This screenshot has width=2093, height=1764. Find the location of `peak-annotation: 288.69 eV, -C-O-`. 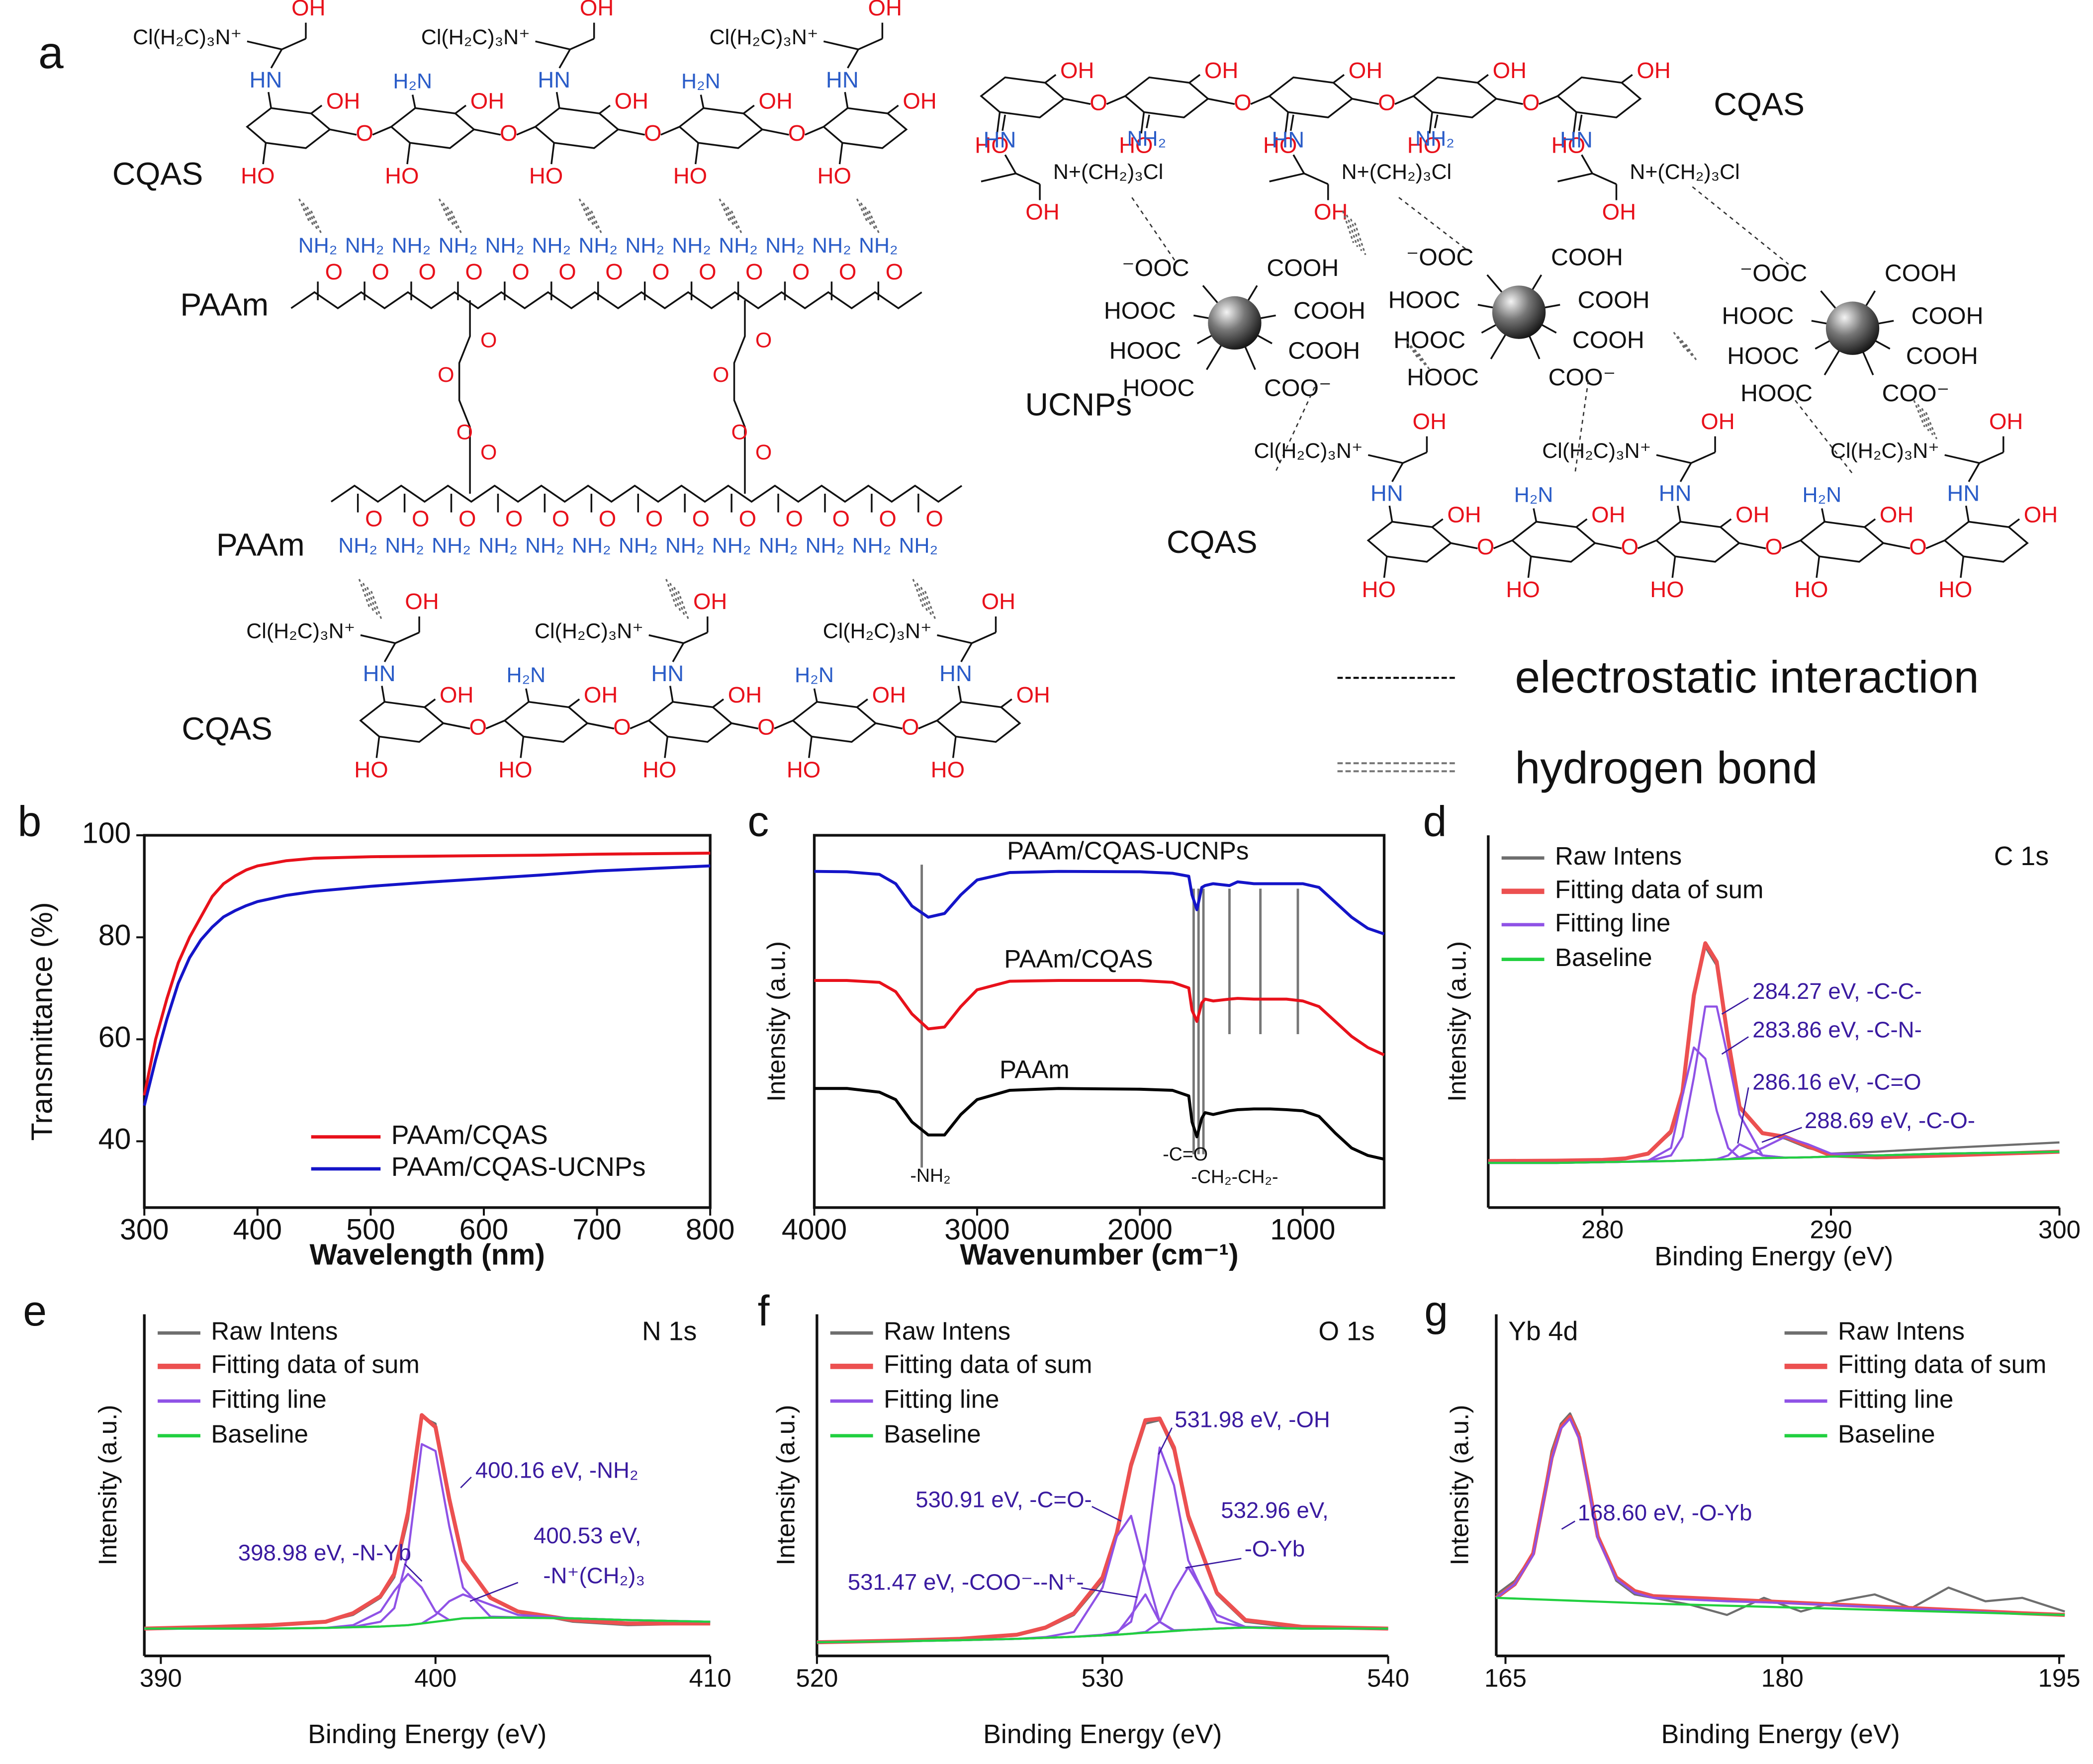

peak-annotation: 288.69 eV, -C-O- is located at coordinates (1890, 1120).